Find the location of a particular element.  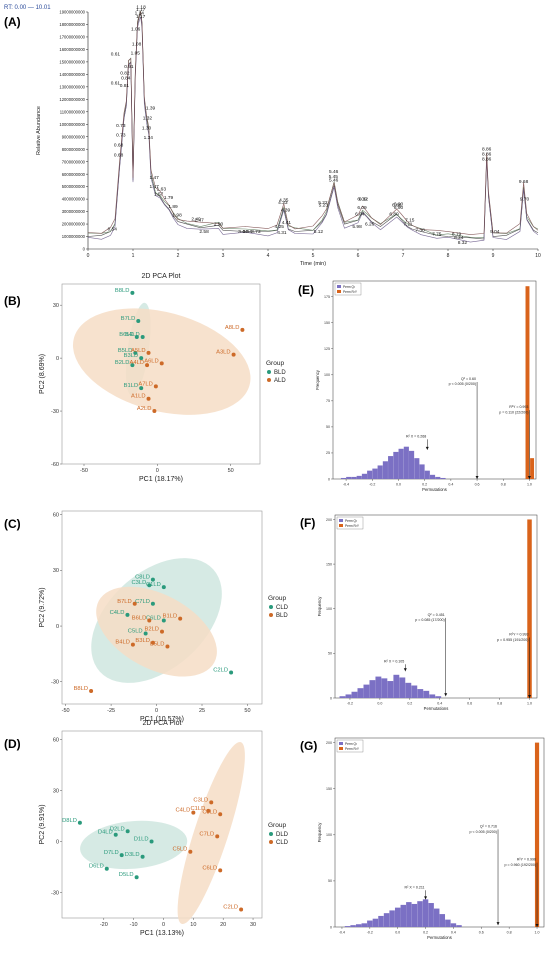

y-tick-label: 175 is located at coordinates (327, 297).